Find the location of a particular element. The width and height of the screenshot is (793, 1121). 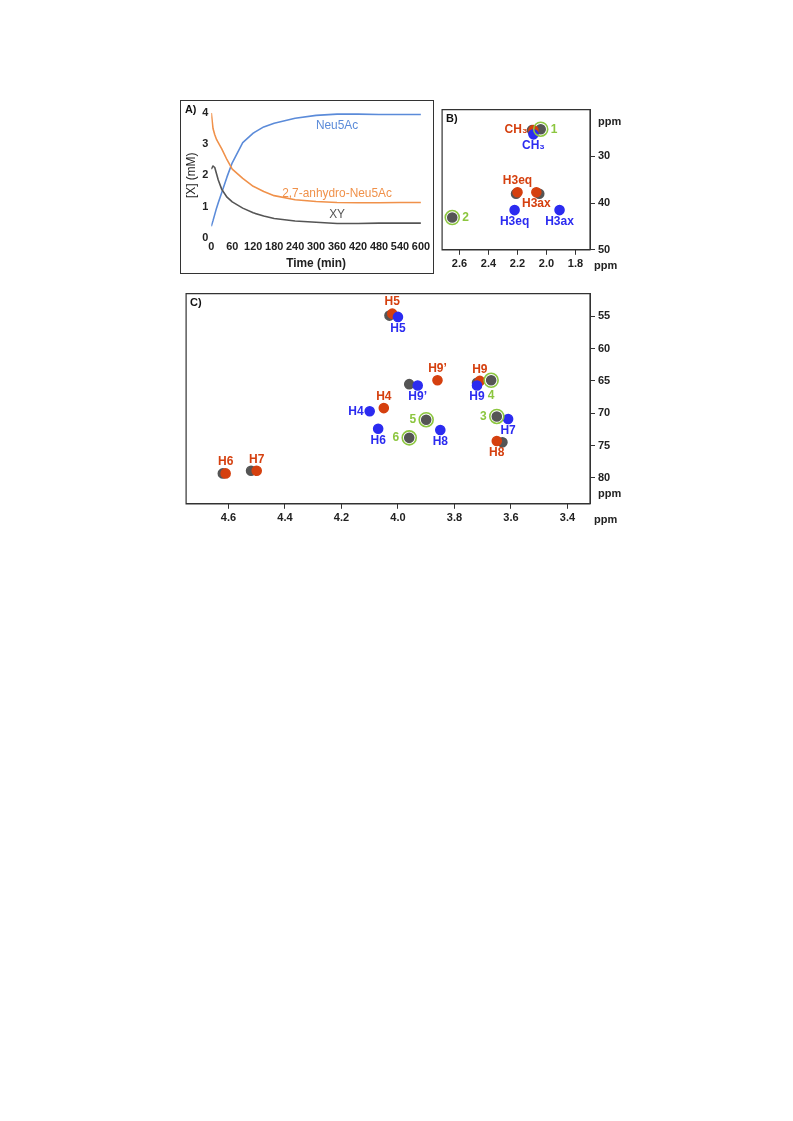

y-tick-label: 70 is located at coordinates (604, 412).